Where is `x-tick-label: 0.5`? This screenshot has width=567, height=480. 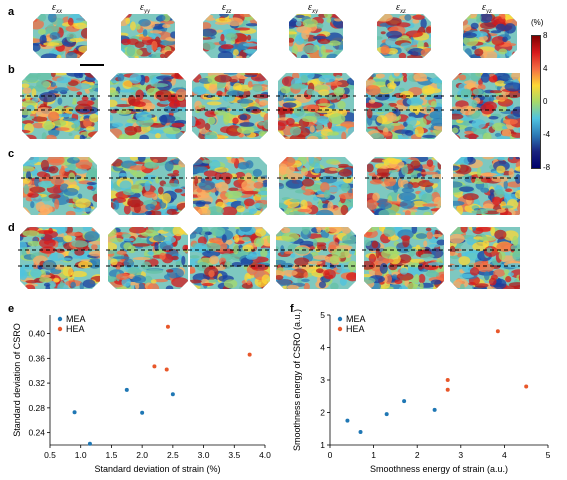
x-tick-label: 0.5 is located at coordinates (50, 455).